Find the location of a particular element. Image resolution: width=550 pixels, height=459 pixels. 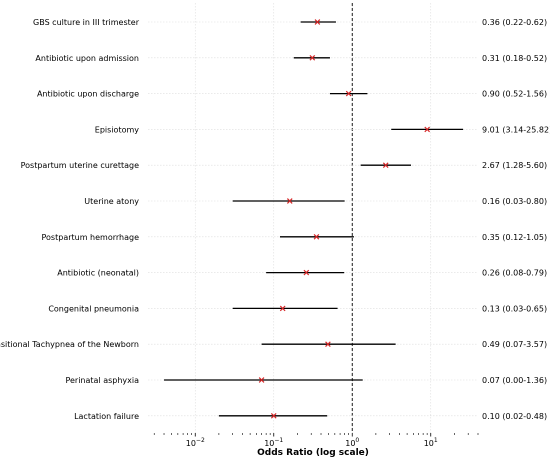

x-tick-label: 10⁰ is located at coordinates (352, 442).